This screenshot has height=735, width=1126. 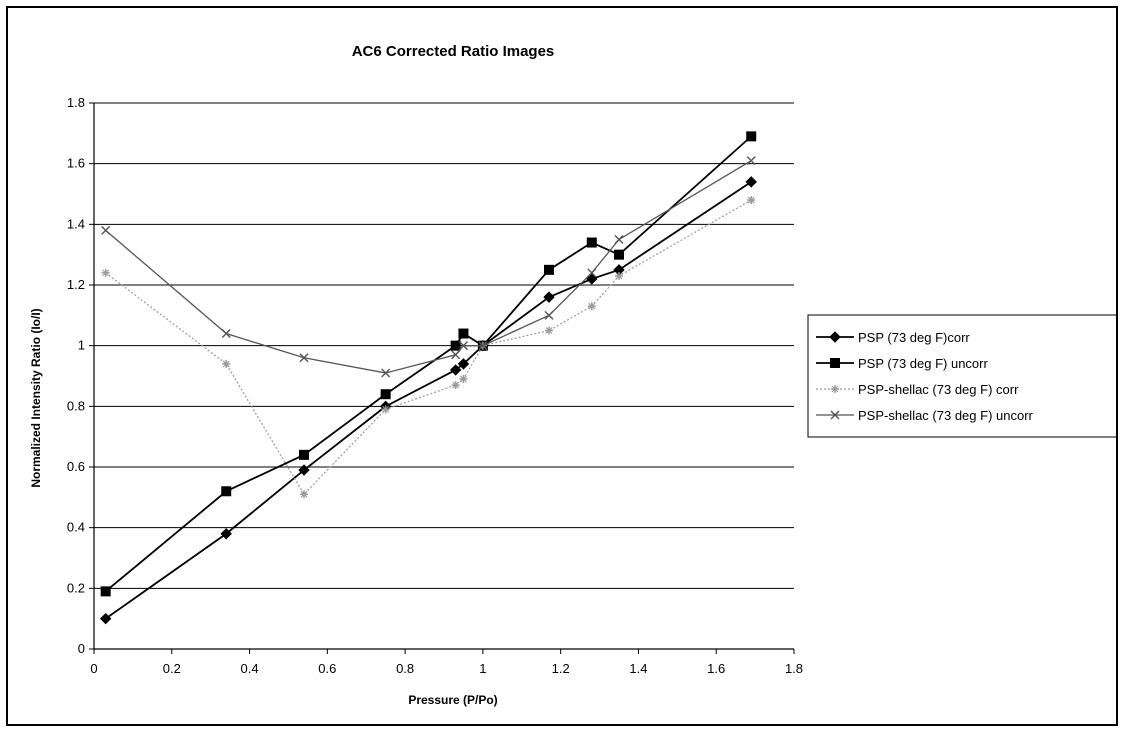 I want to click on y-tick-label: 1, so click(x=81, y=345).